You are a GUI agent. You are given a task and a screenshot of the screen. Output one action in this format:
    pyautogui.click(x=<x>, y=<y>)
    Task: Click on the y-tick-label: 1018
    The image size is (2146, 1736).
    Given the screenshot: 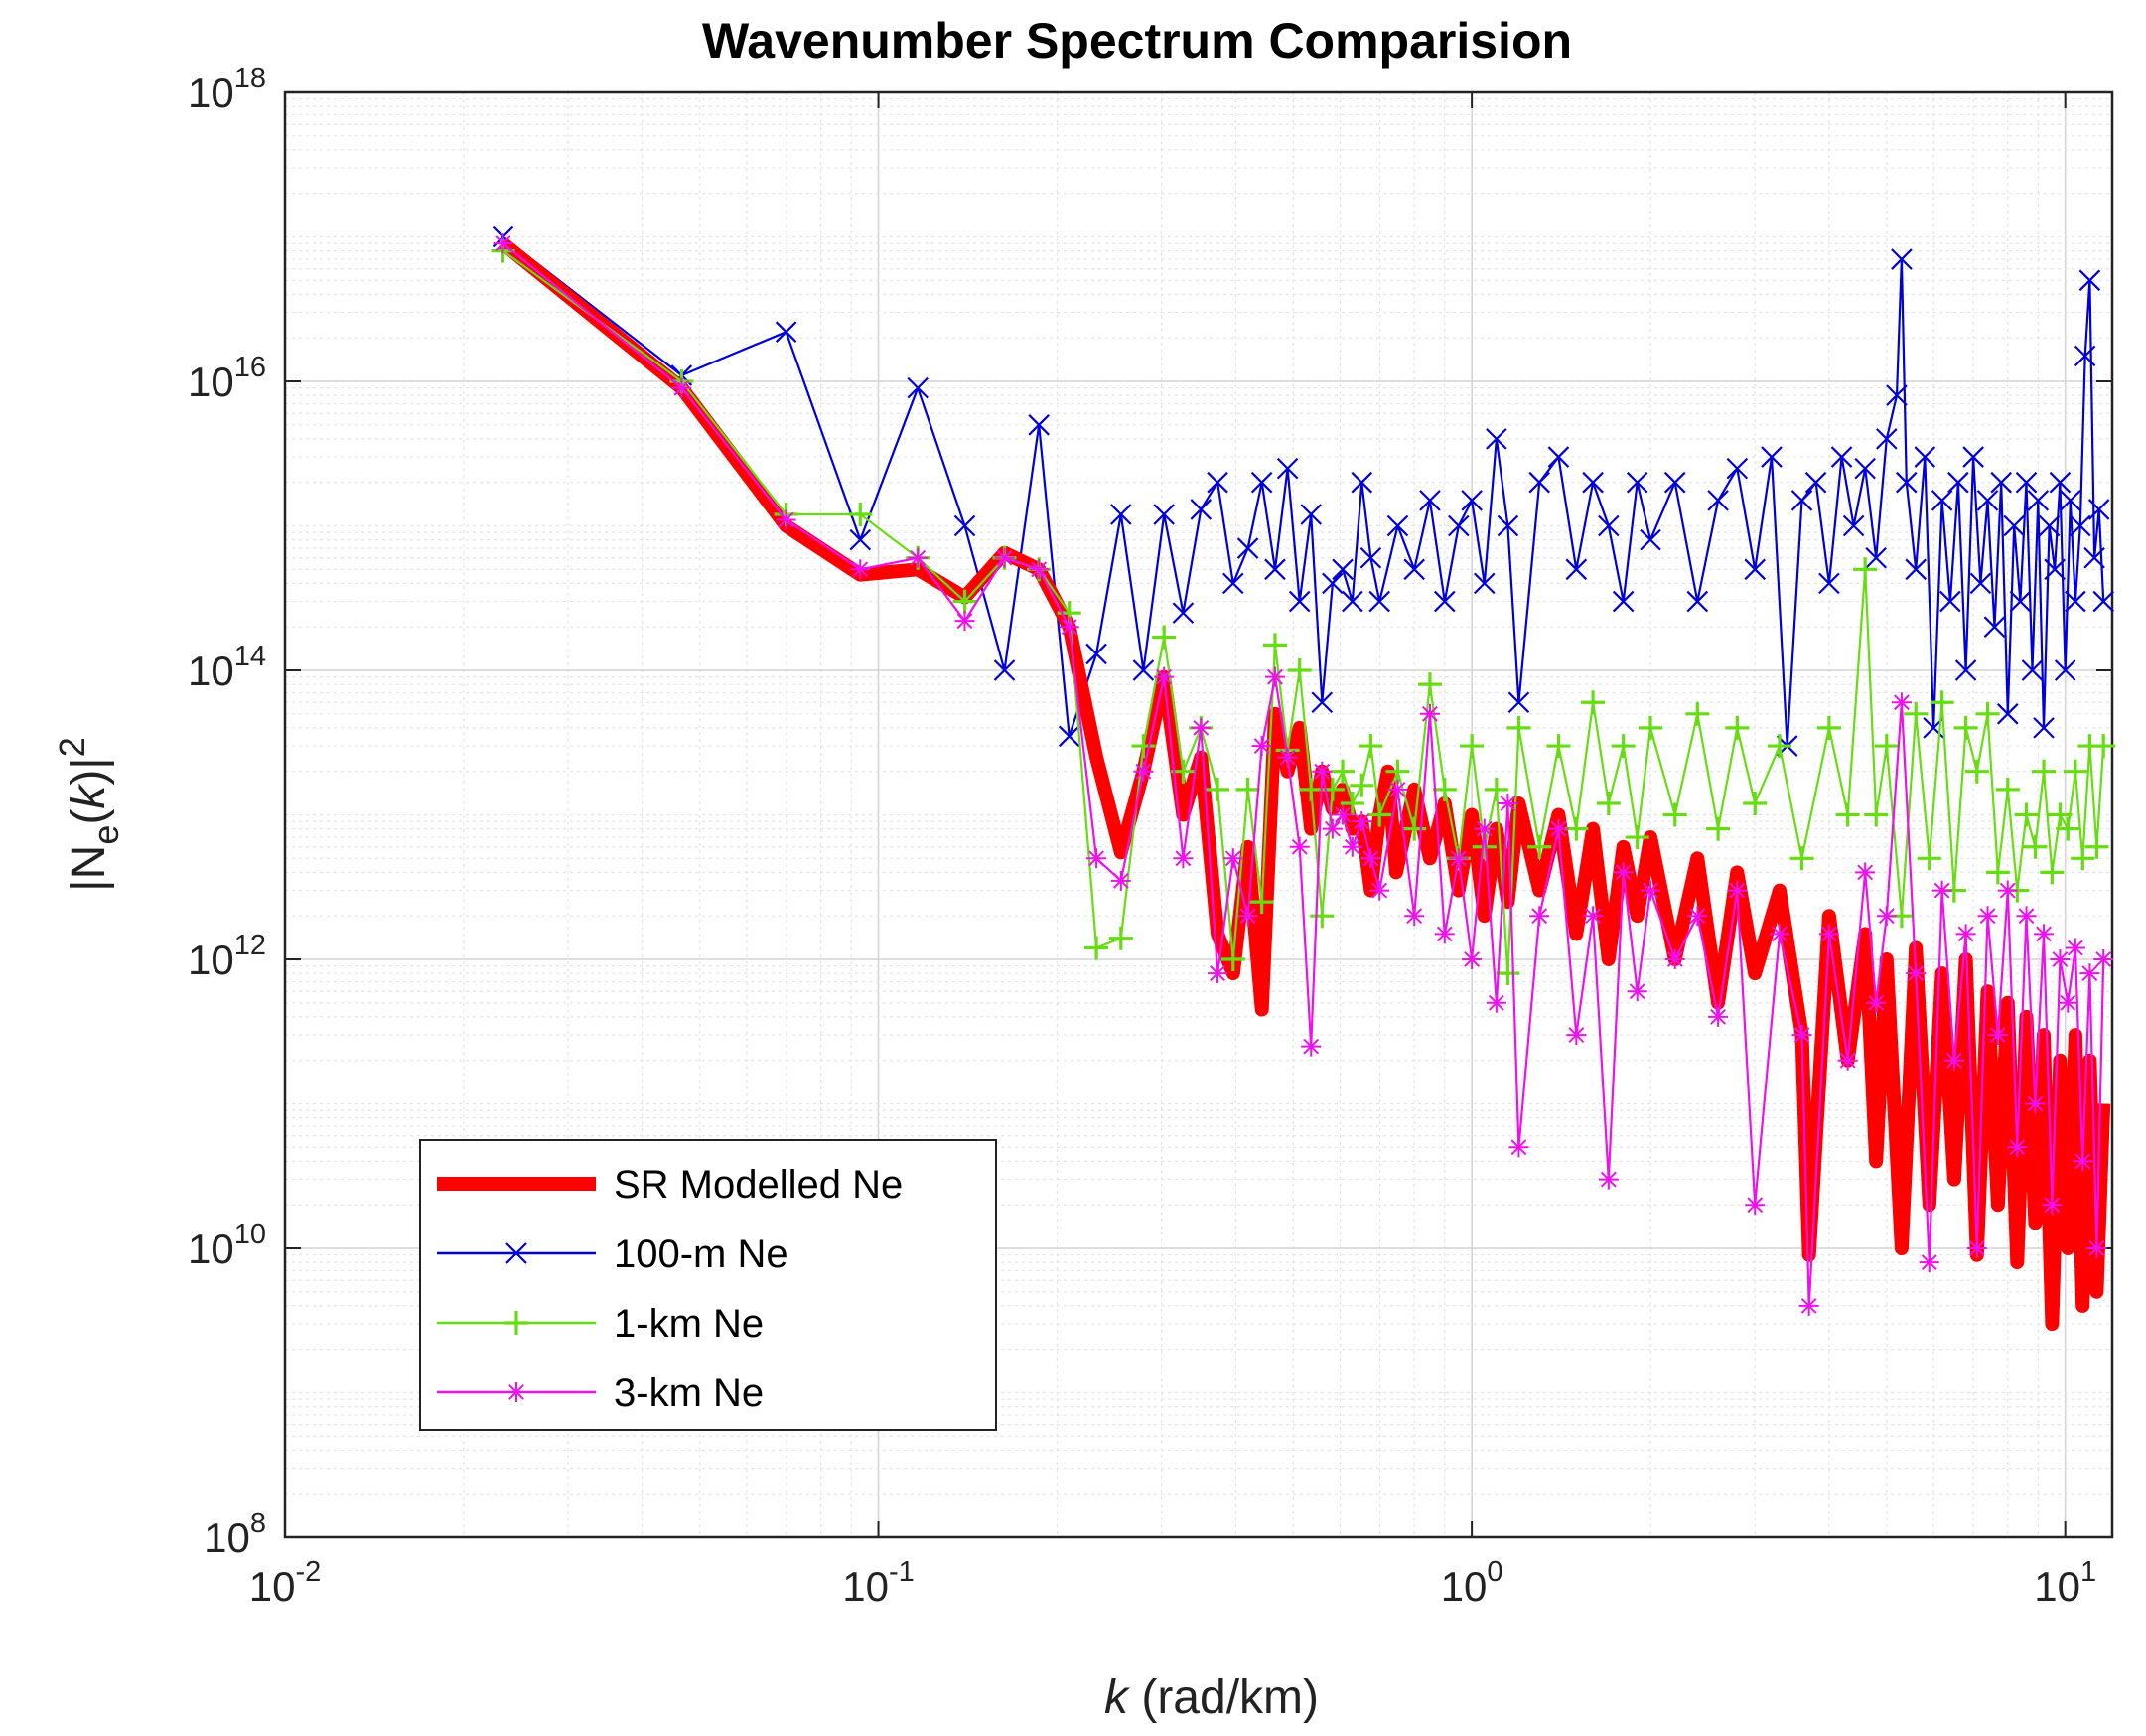 What is the action you would take?
    pyautogui.click(x=227, y=89)
    